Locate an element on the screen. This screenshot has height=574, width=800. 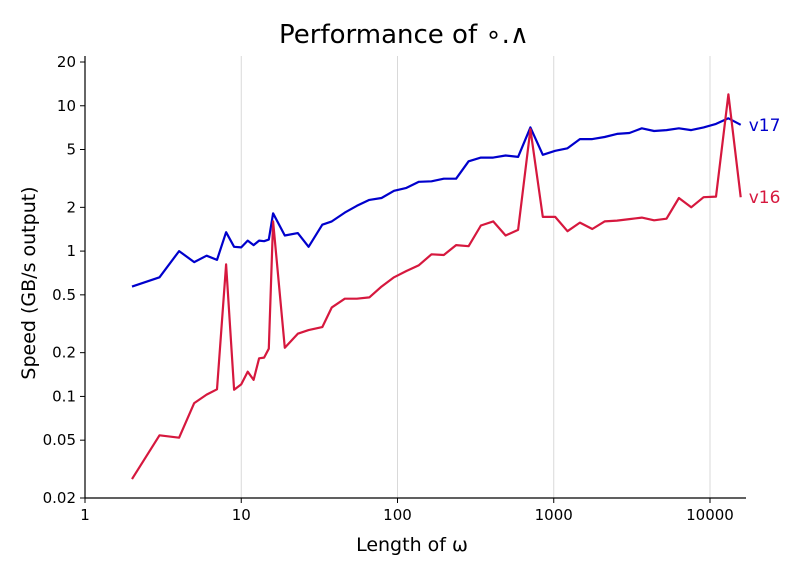
y-tick-label-2: 0.1 is located at coordinates (64, 396).